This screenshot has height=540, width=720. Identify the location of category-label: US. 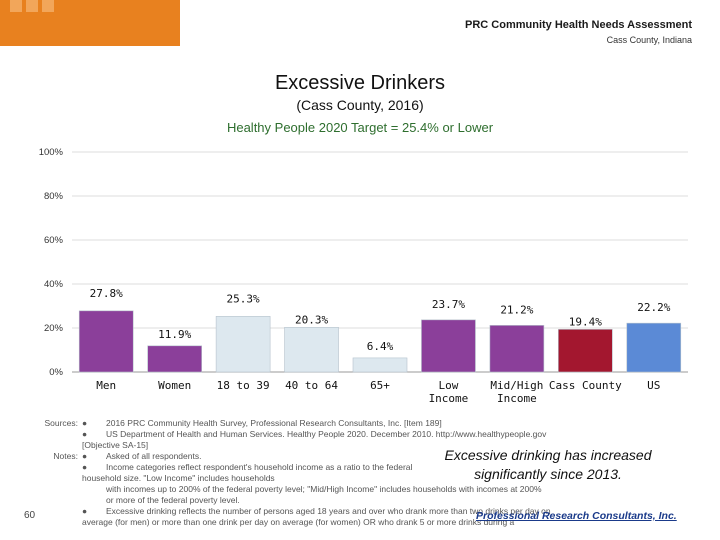
(653, 385).